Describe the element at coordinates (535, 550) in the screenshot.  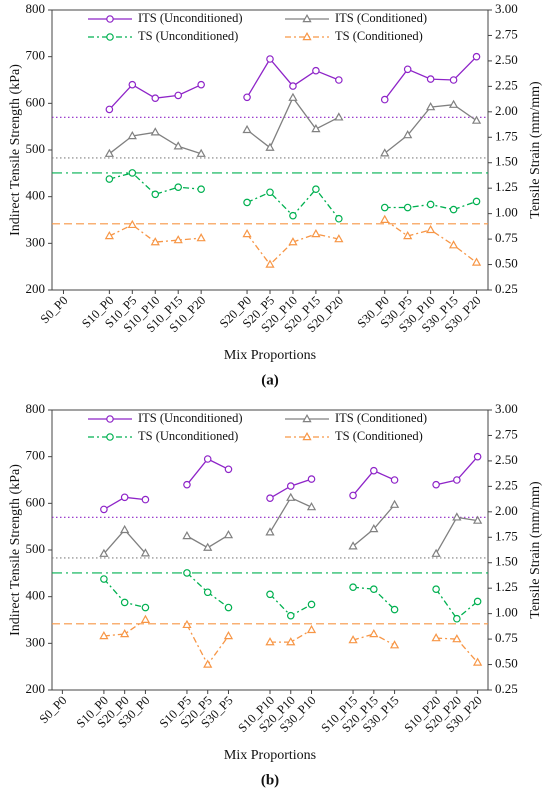
I see `y2-axis-title: Tensile Strain (mm/mm)` at that location.